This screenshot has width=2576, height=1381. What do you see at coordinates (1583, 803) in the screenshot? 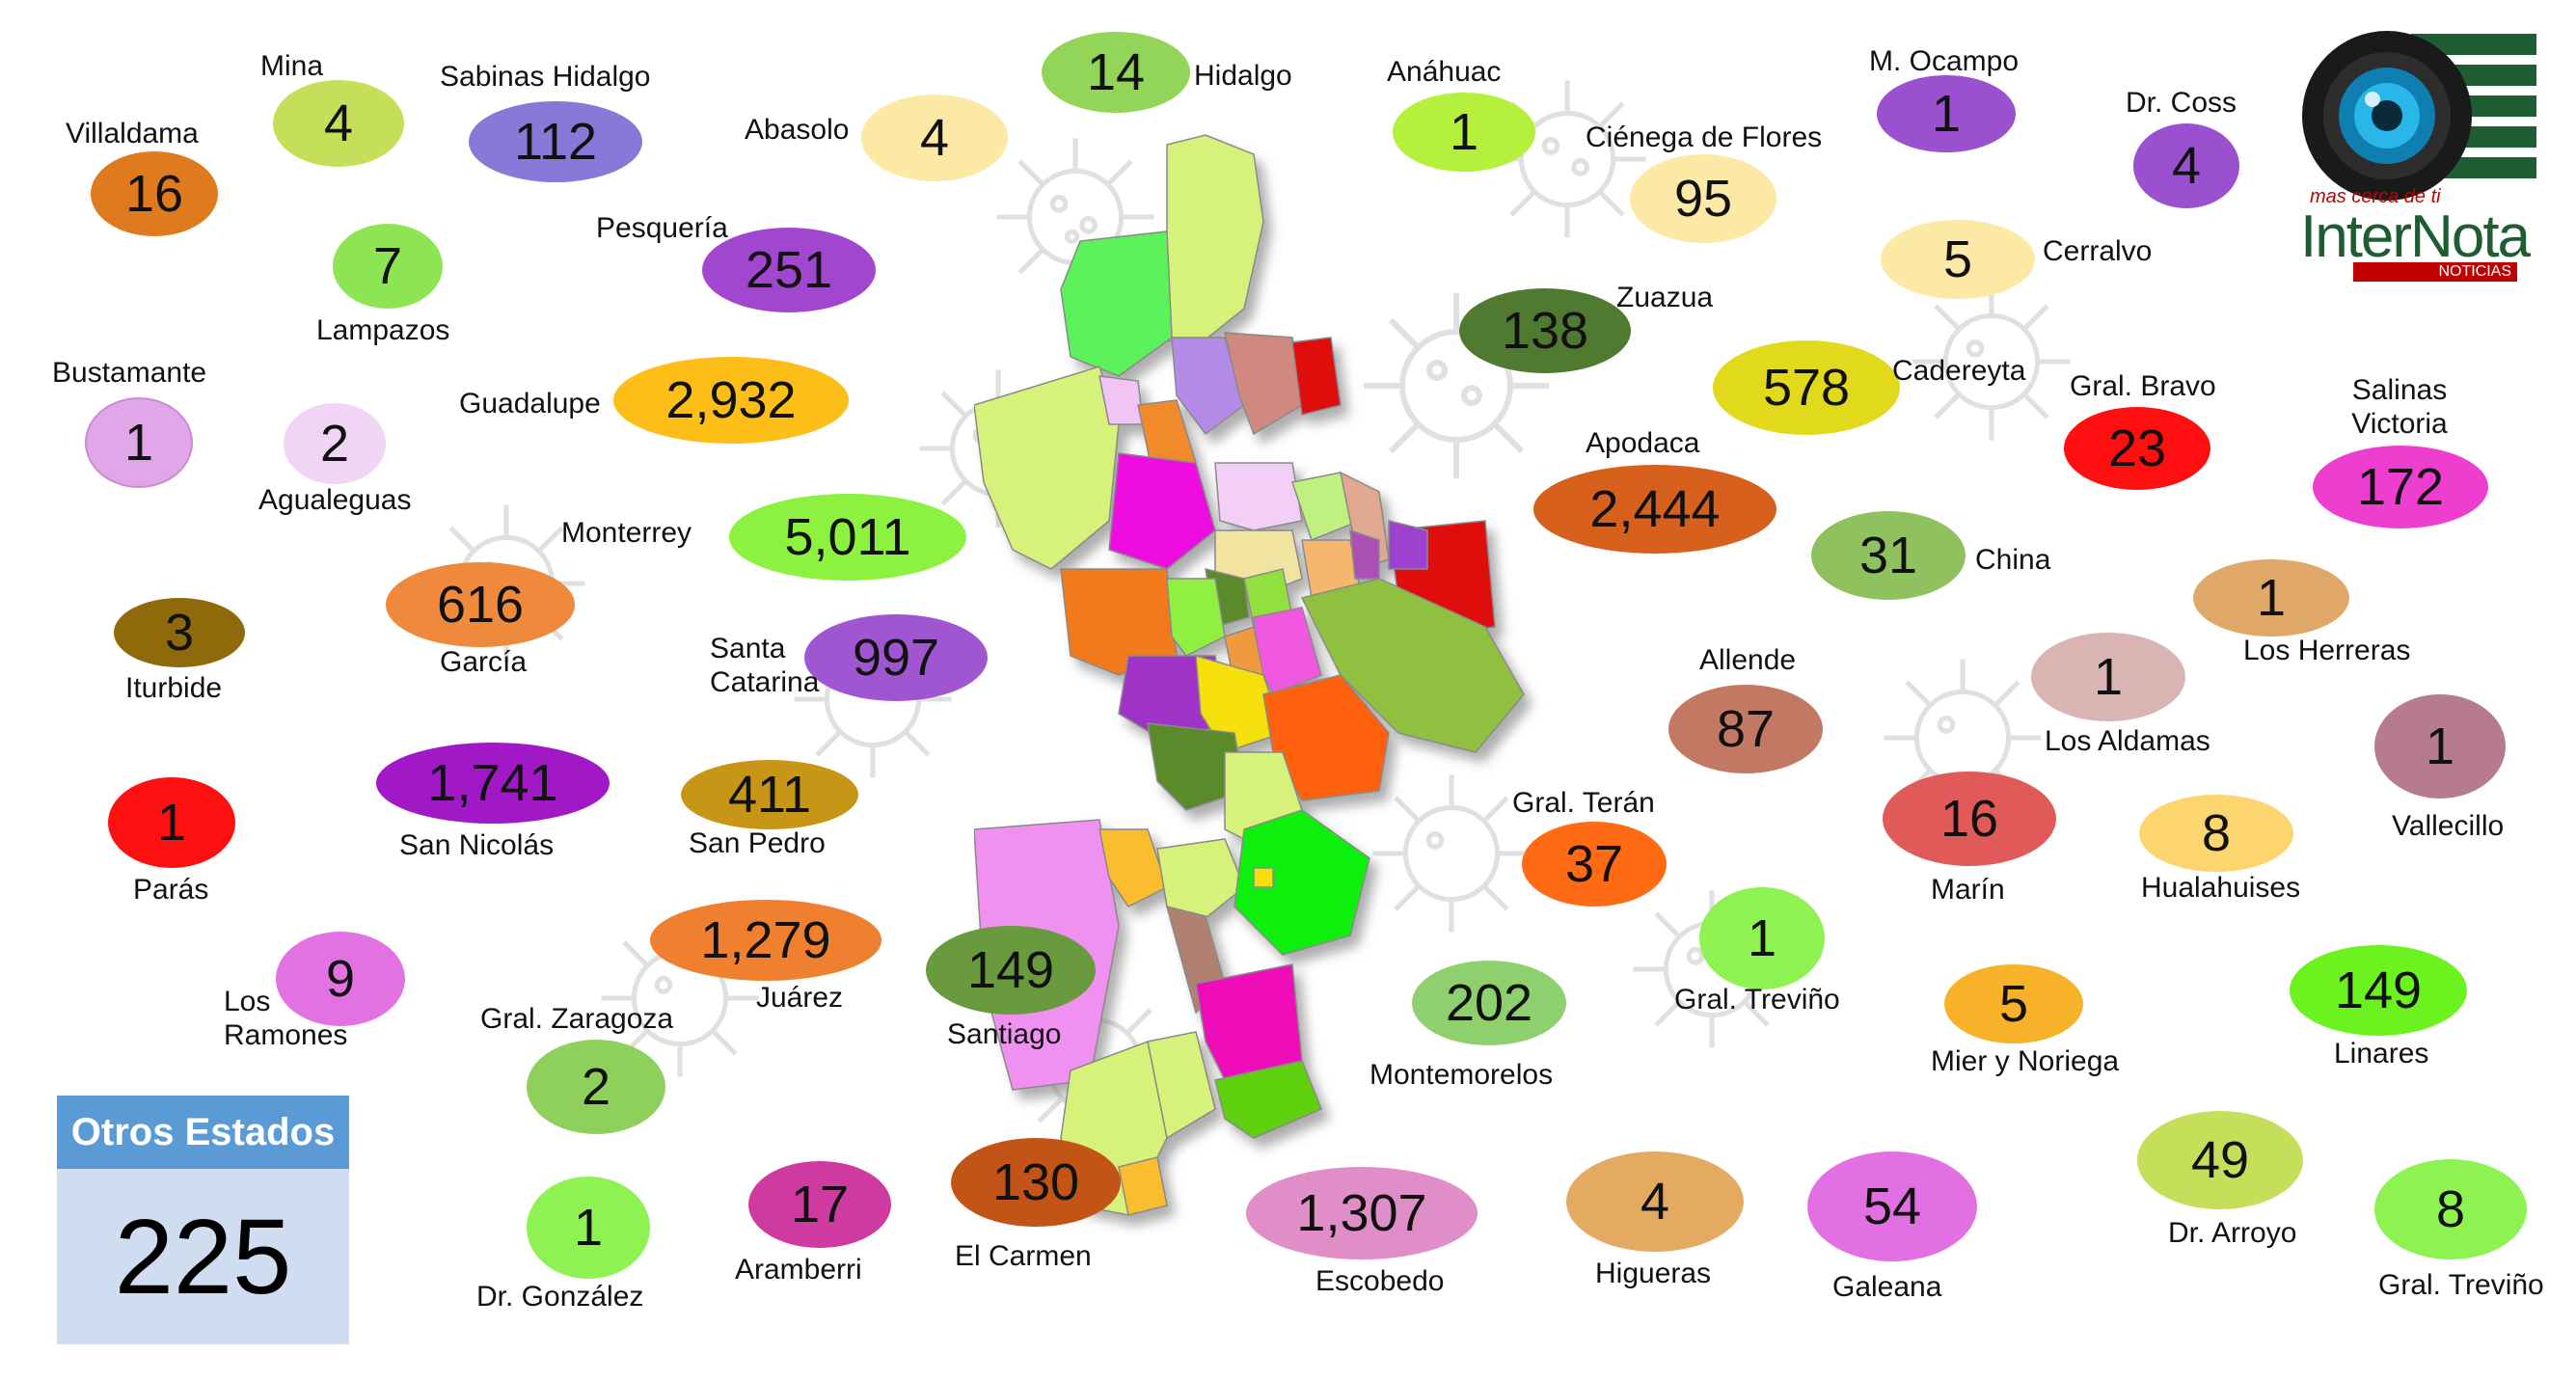
I see `municipality-label: Gral. Terán` at bounding box center [1583, 803].